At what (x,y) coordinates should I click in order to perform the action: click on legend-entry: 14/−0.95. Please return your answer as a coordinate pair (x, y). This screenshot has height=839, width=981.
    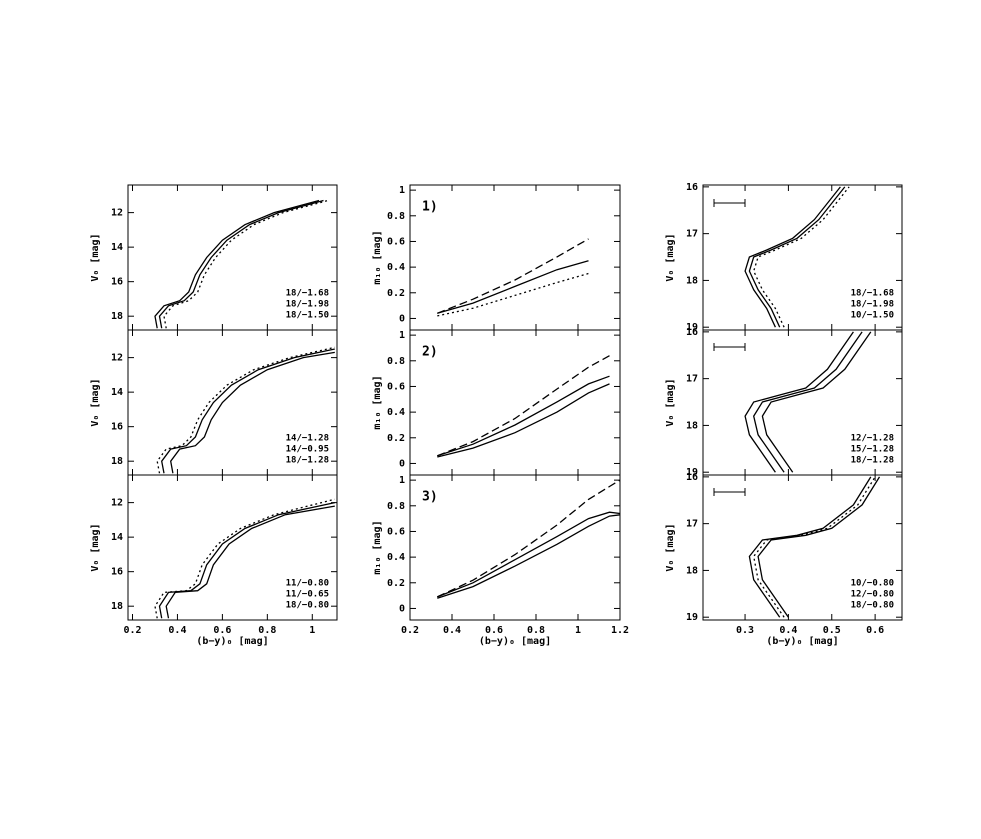
    Looking at the image, I should click on (307, 450).